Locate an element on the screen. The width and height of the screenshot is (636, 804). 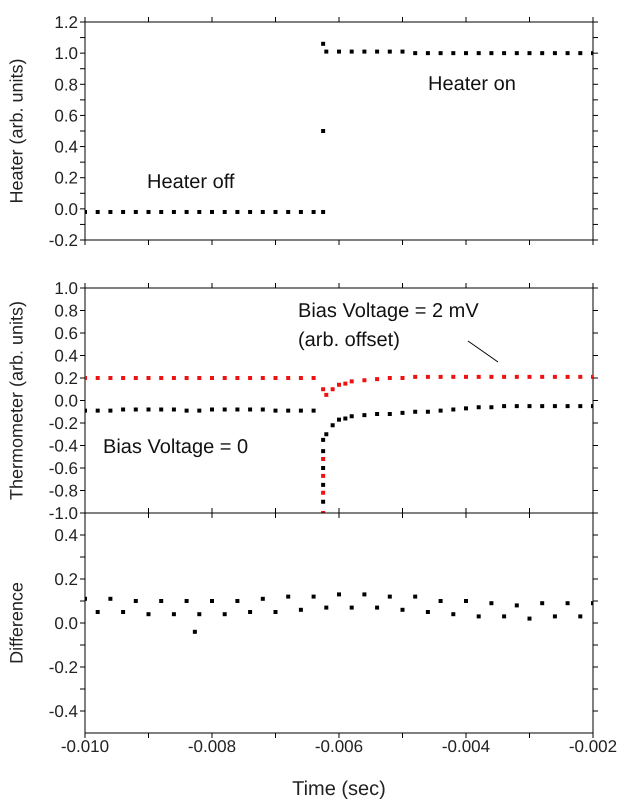
y-axis-title: Thermometer (arb. units) is located at coordinates (16, 400).